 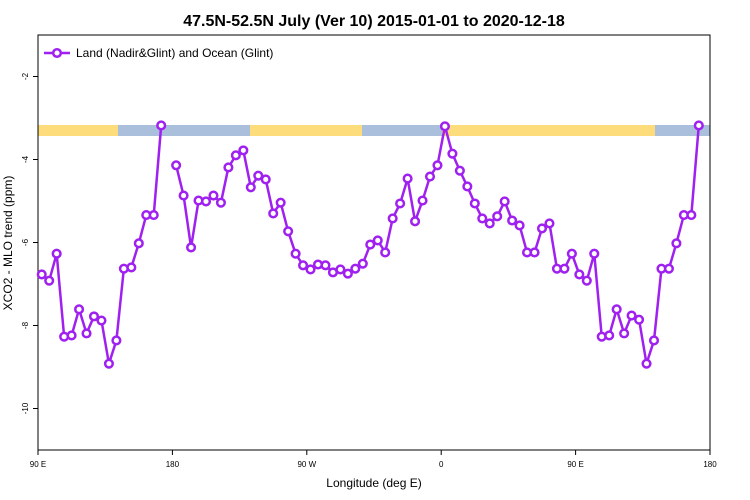 What do you see at coordinates (25, 159) in the screenshot?
I see `y-tick-label: -4` at bounding box center [25, 159].